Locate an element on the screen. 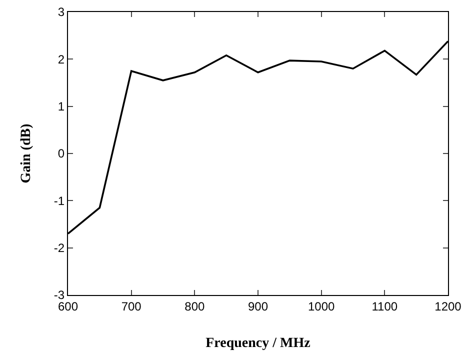 The image size is (474, 353). y-tick-label: 2 is located at coordinates (61, 59).